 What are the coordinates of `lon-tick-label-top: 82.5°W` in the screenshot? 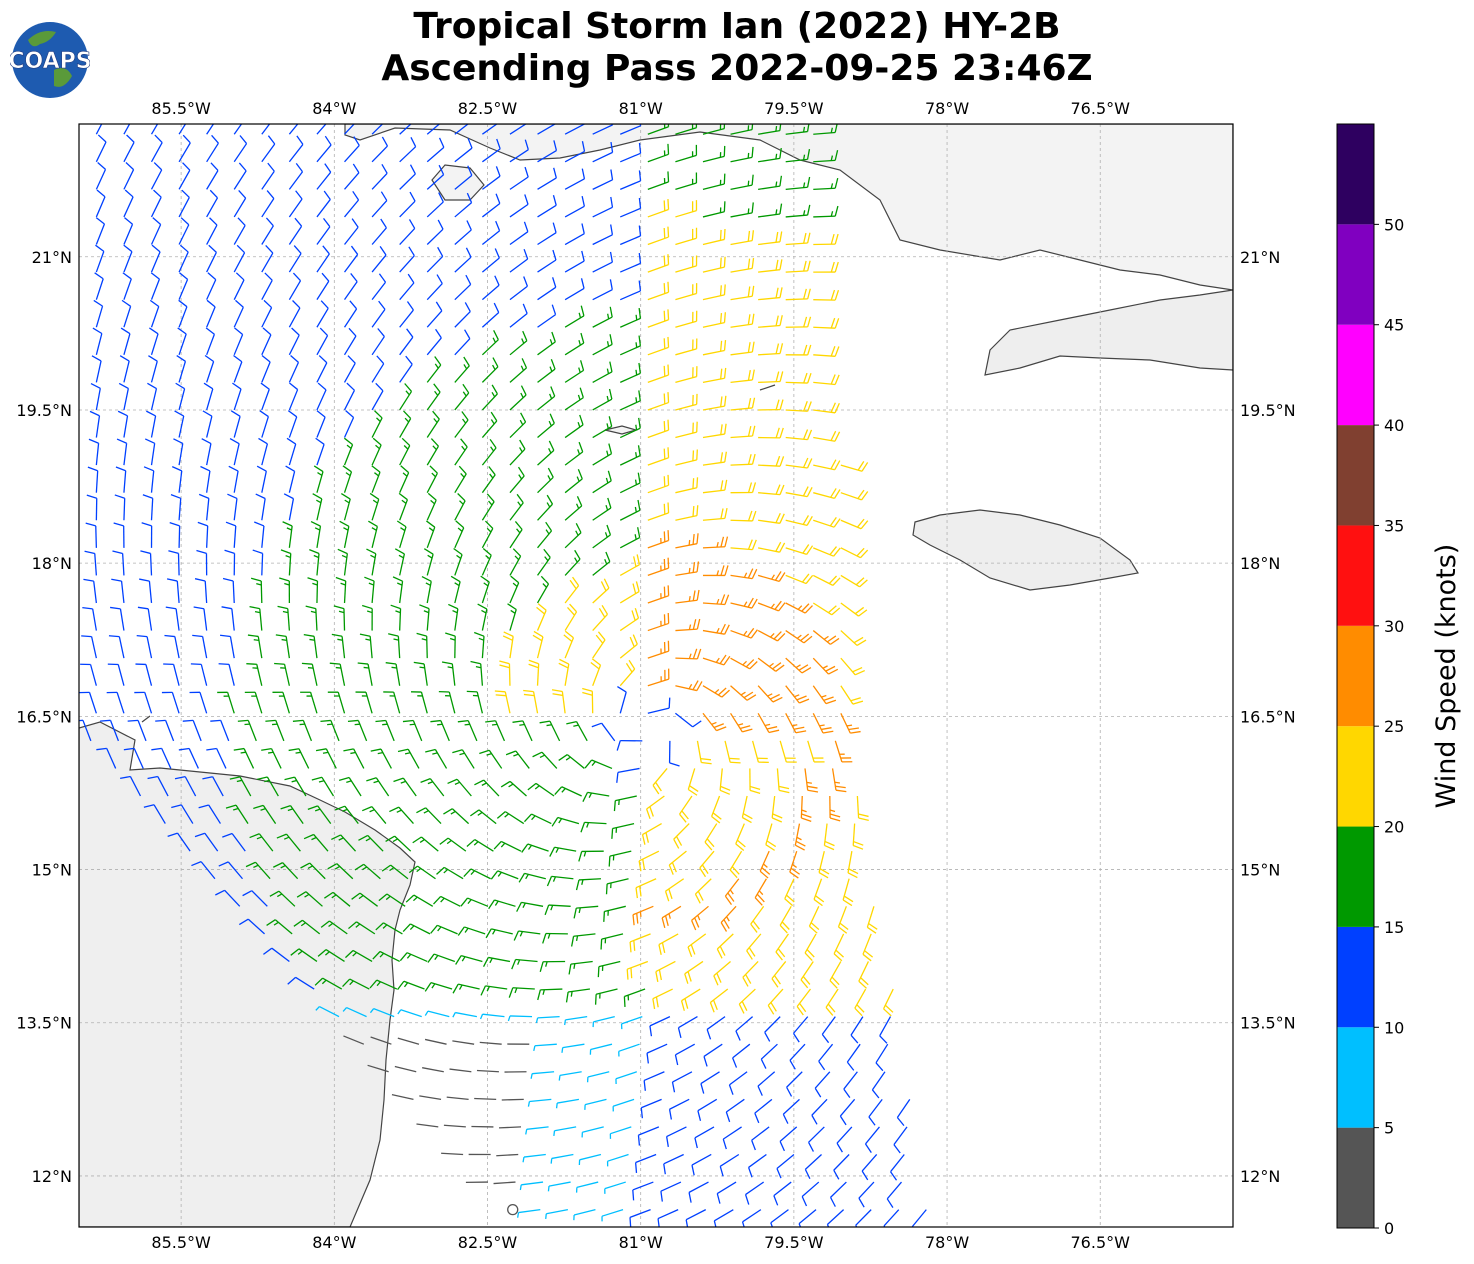 It's located at (488, 108).